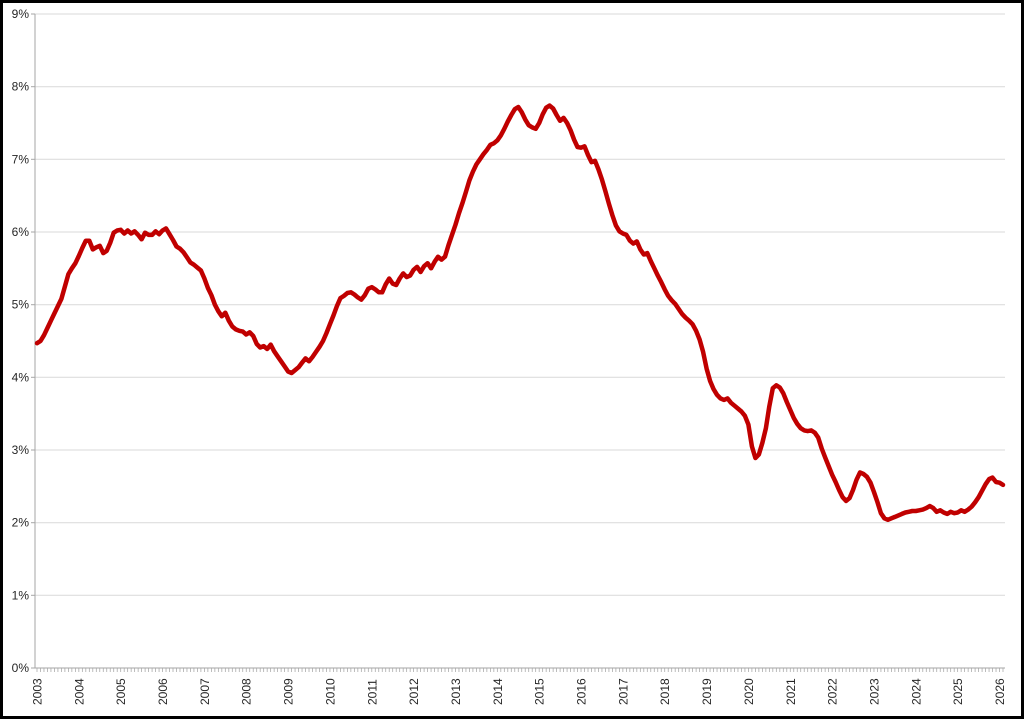 The width and height of the screenshot is (1024, 719). I want to click on x-year-label: 2023, so click(875, 691).